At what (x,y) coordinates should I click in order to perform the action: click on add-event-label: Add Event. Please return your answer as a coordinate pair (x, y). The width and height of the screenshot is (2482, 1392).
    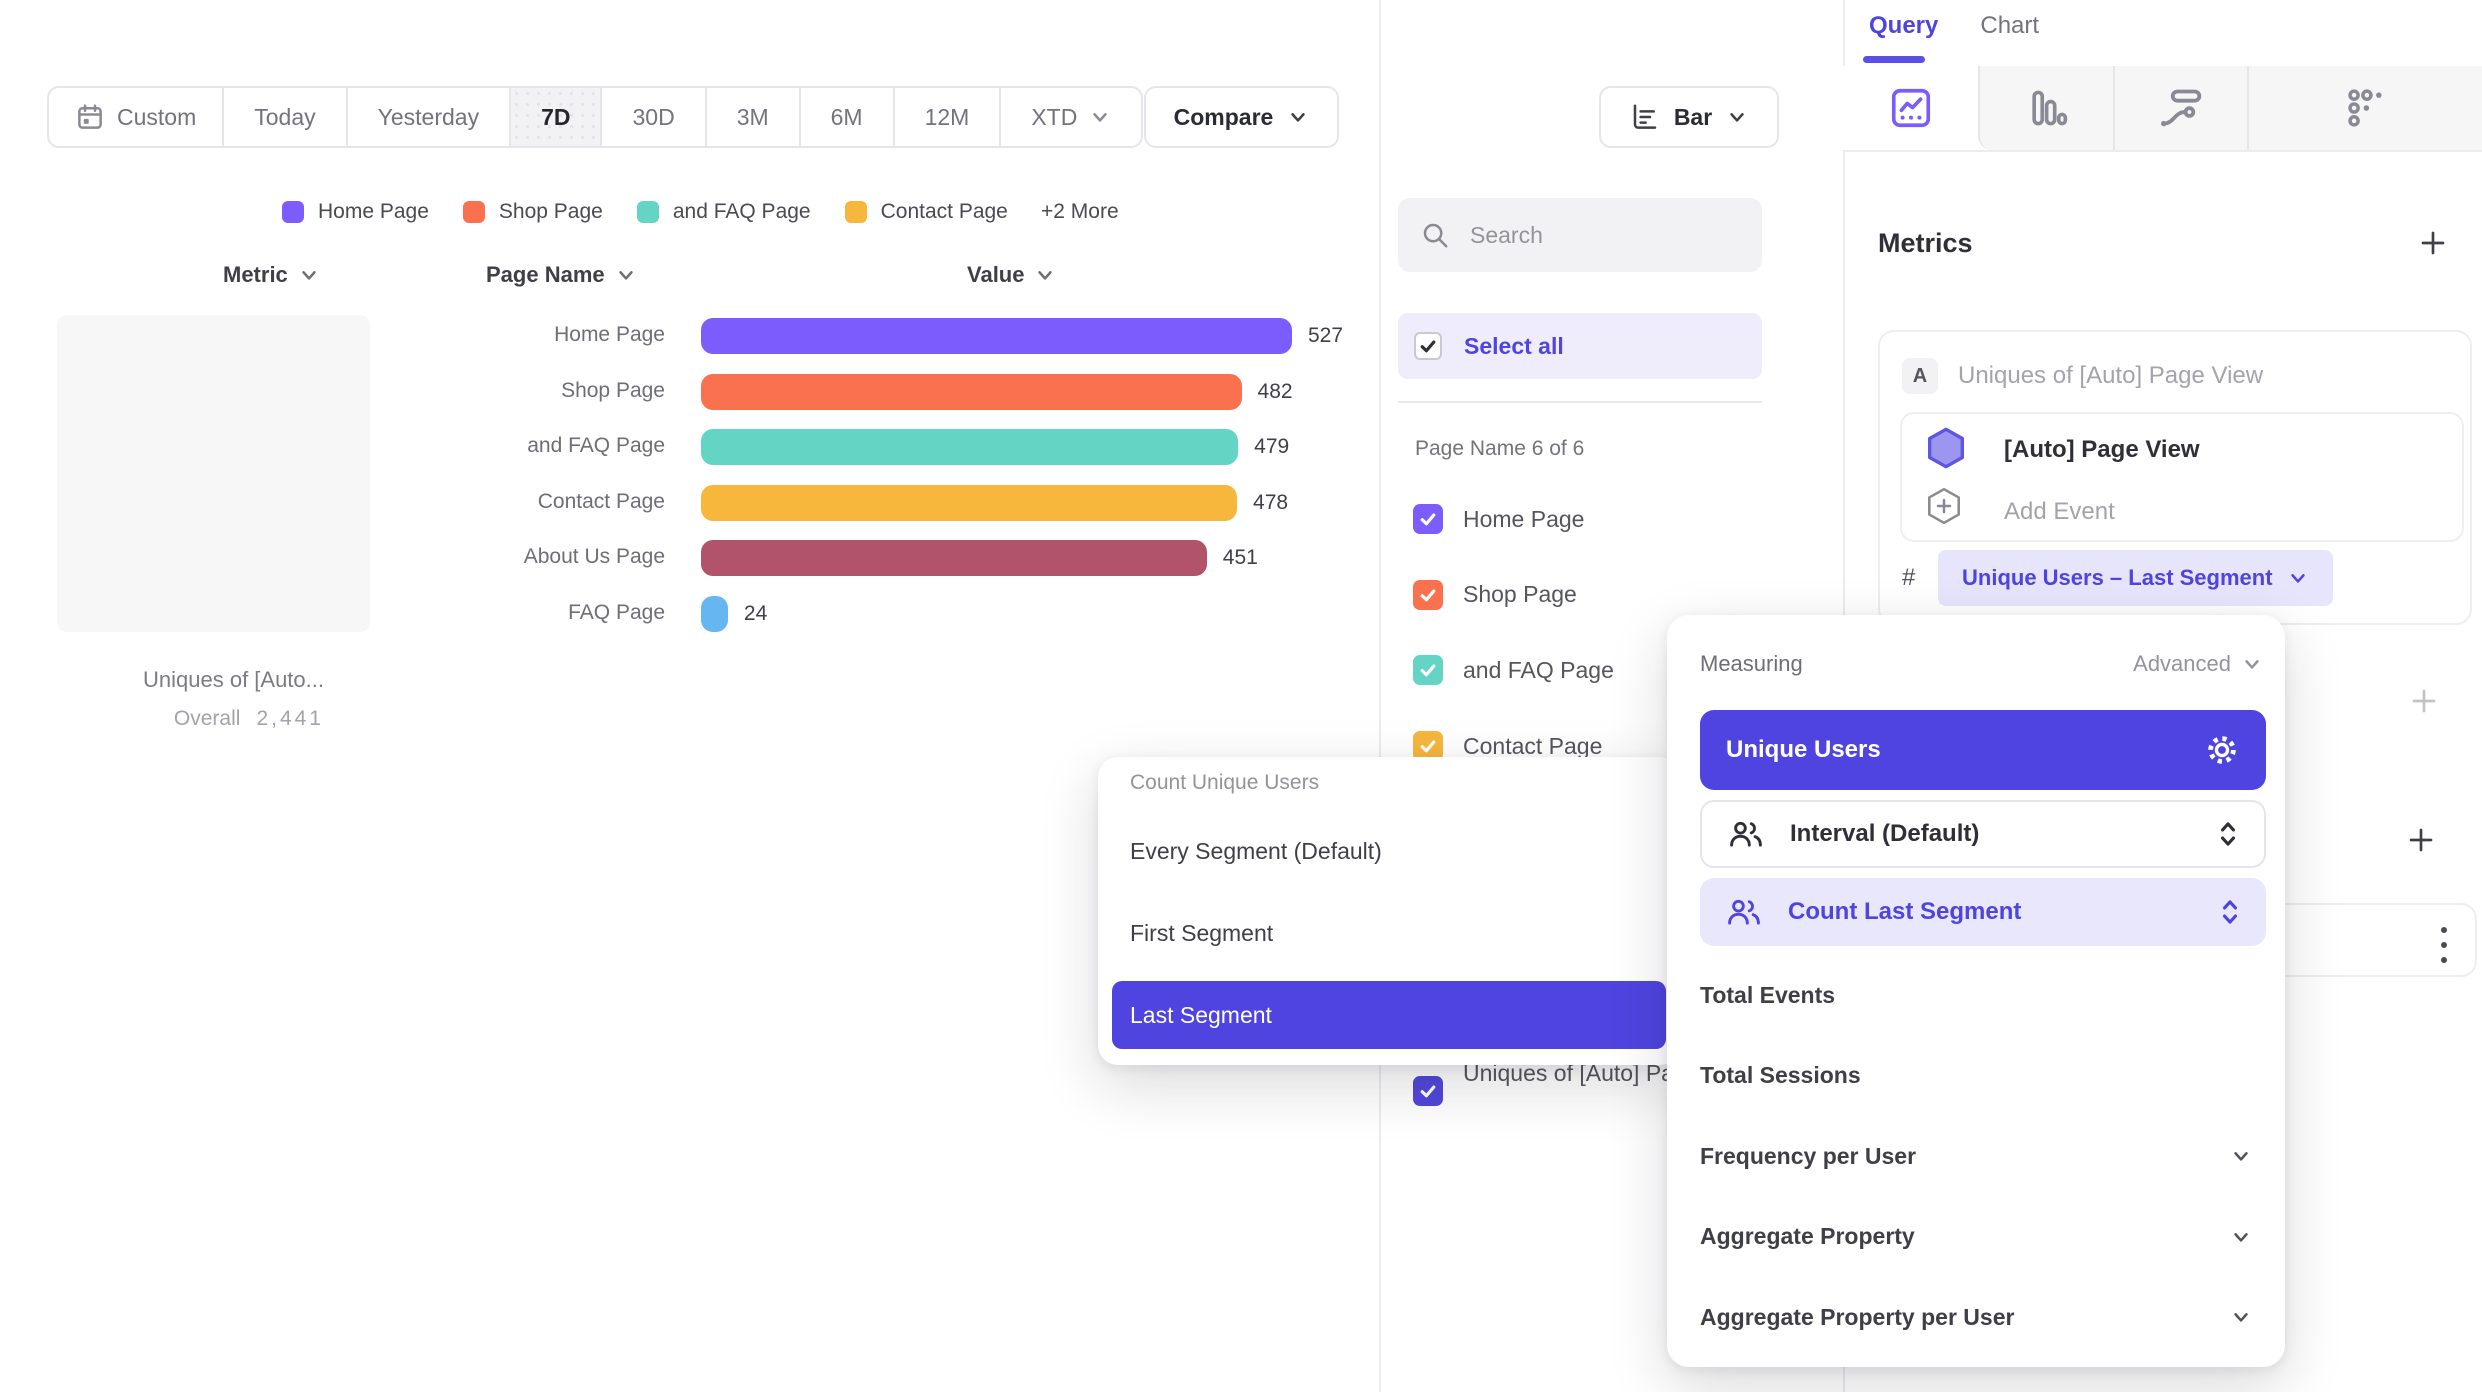
    Looking at the image, I should click on (2059, 511).